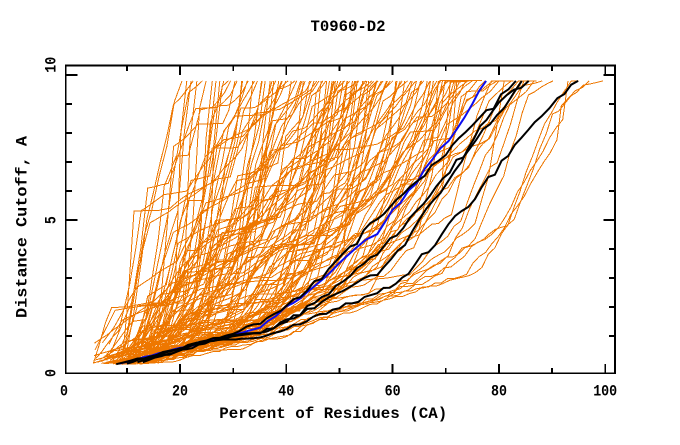 The width and height of the screenshot is (680, 445). Describe the element at coordinates (51, 220) in the screenshot. I see `svg-text: 5` at that location.